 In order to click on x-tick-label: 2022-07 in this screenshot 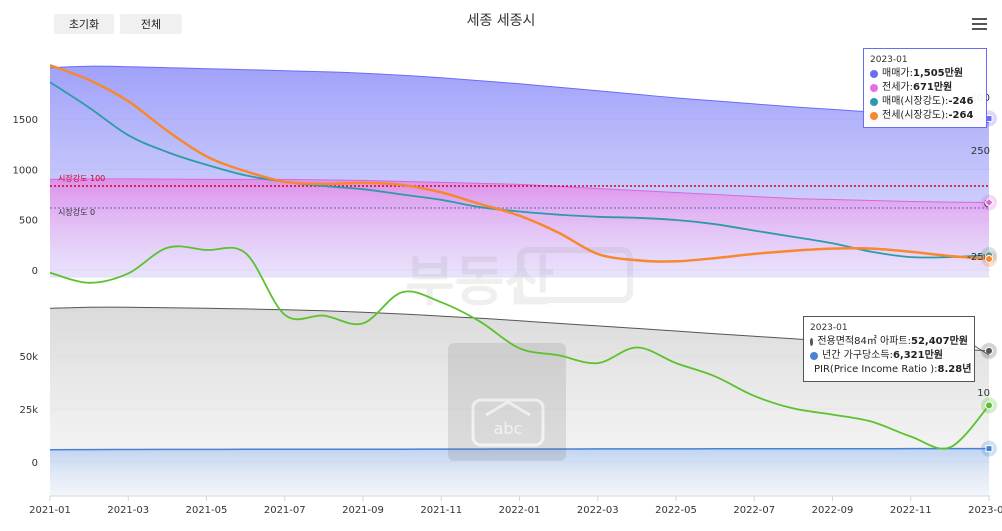, I will do `click(754, 510)`.